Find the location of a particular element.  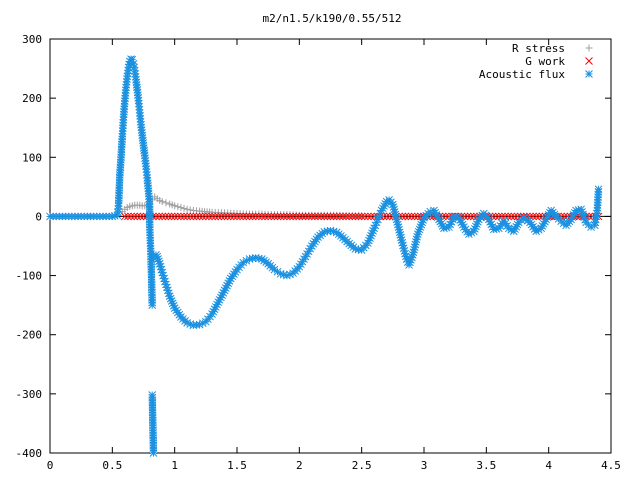

x-tick-label: 0 is located at coordinates (50, 465).